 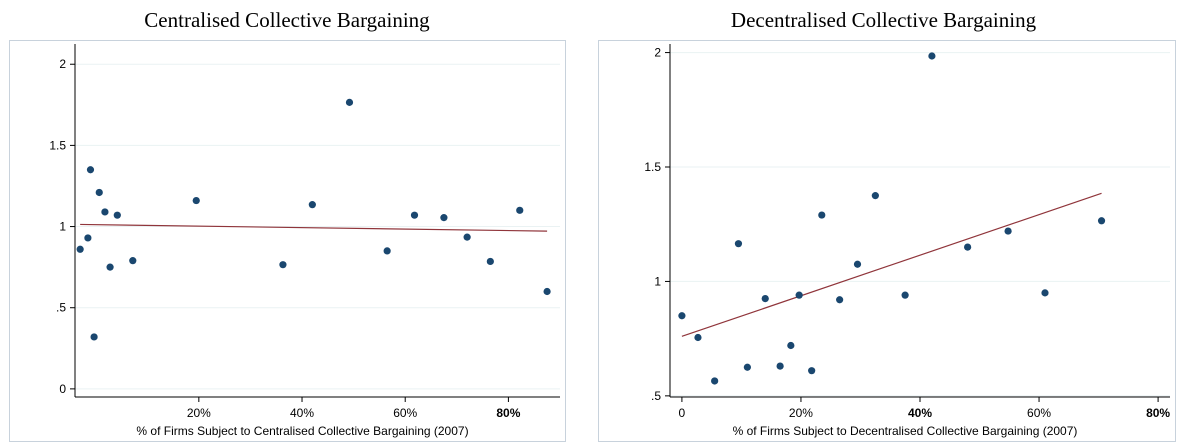 What do you see at coordinates (62, 389) in the screenshot?
I see `y-tick-label: 0` at bounding box center [62, 389].